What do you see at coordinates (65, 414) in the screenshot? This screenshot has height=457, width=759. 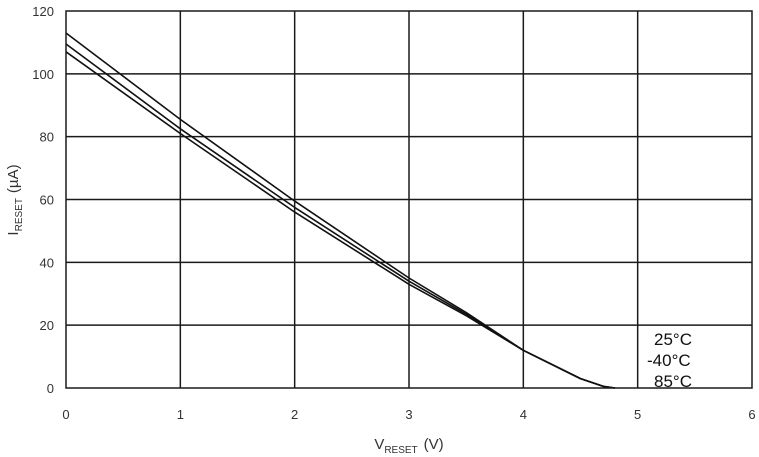 I see `x-tick-label: 0` at bounding box center [65, 414].